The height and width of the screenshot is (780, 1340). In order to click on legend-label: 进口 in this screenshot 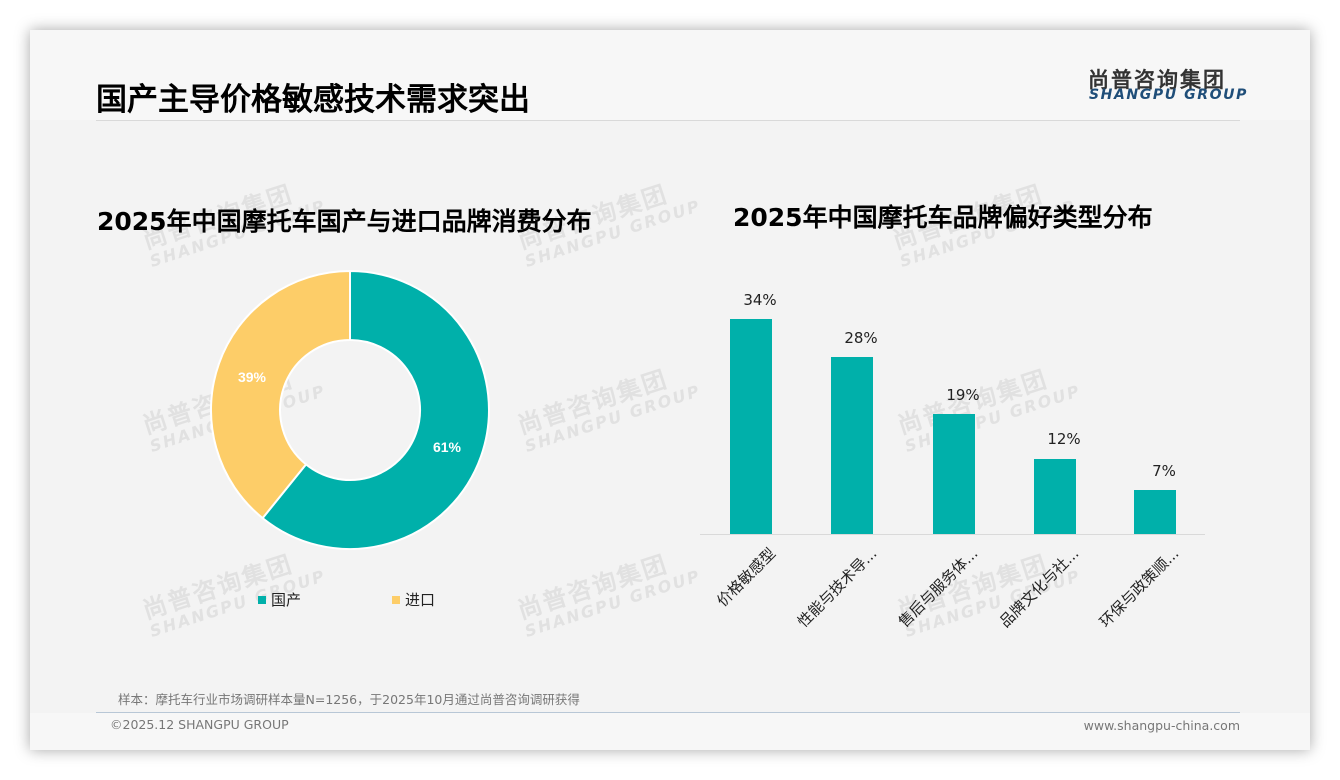, I will do `click(420, 600)`.